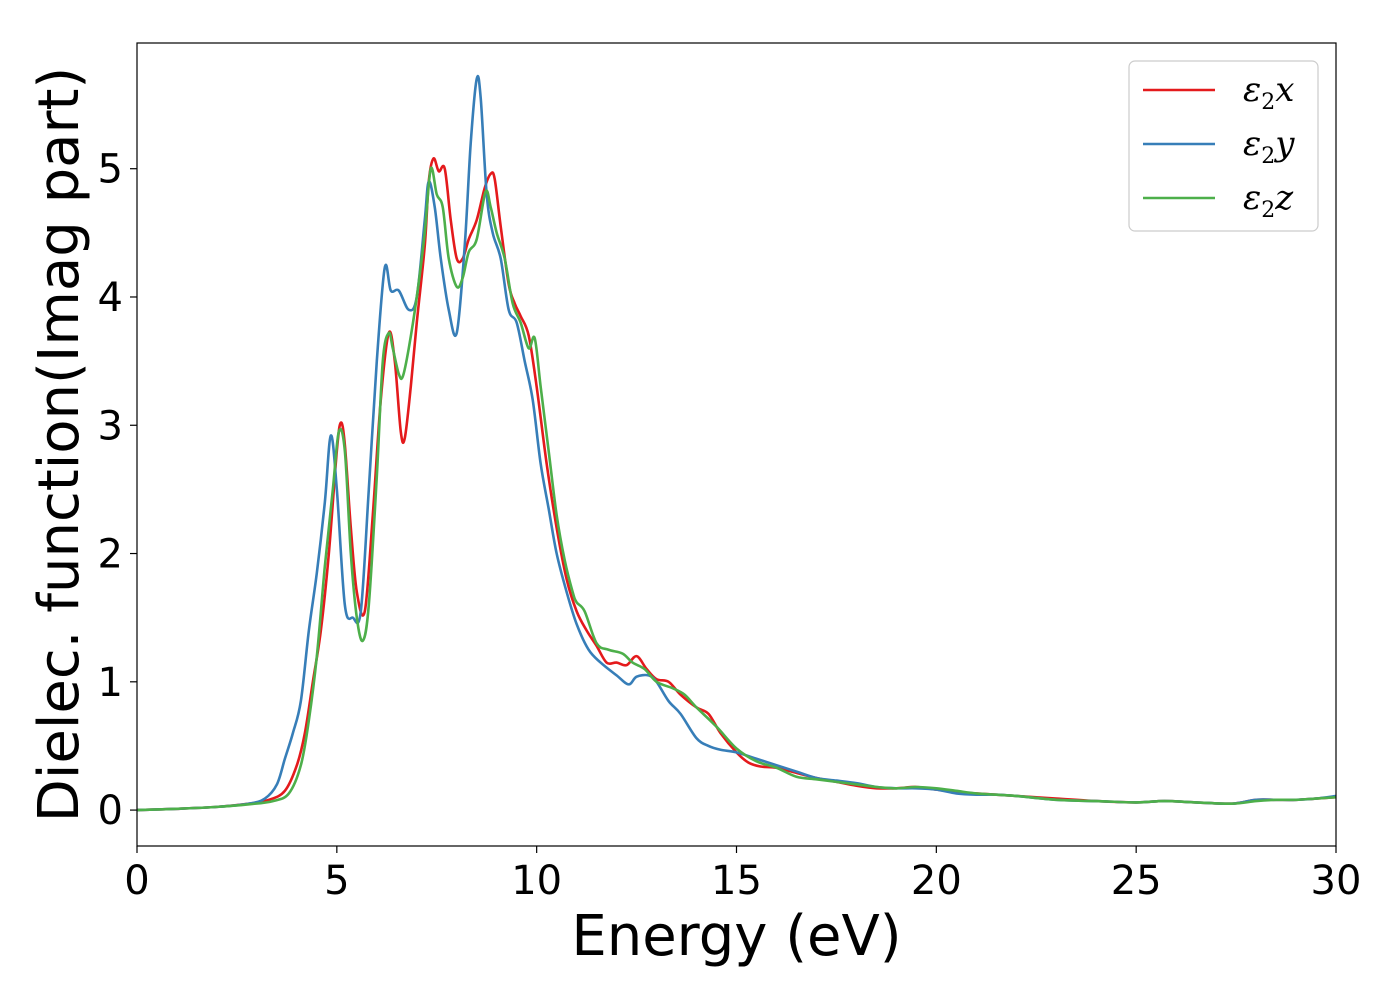  I want to click on x-tick-label: 0, so click(136, 881).